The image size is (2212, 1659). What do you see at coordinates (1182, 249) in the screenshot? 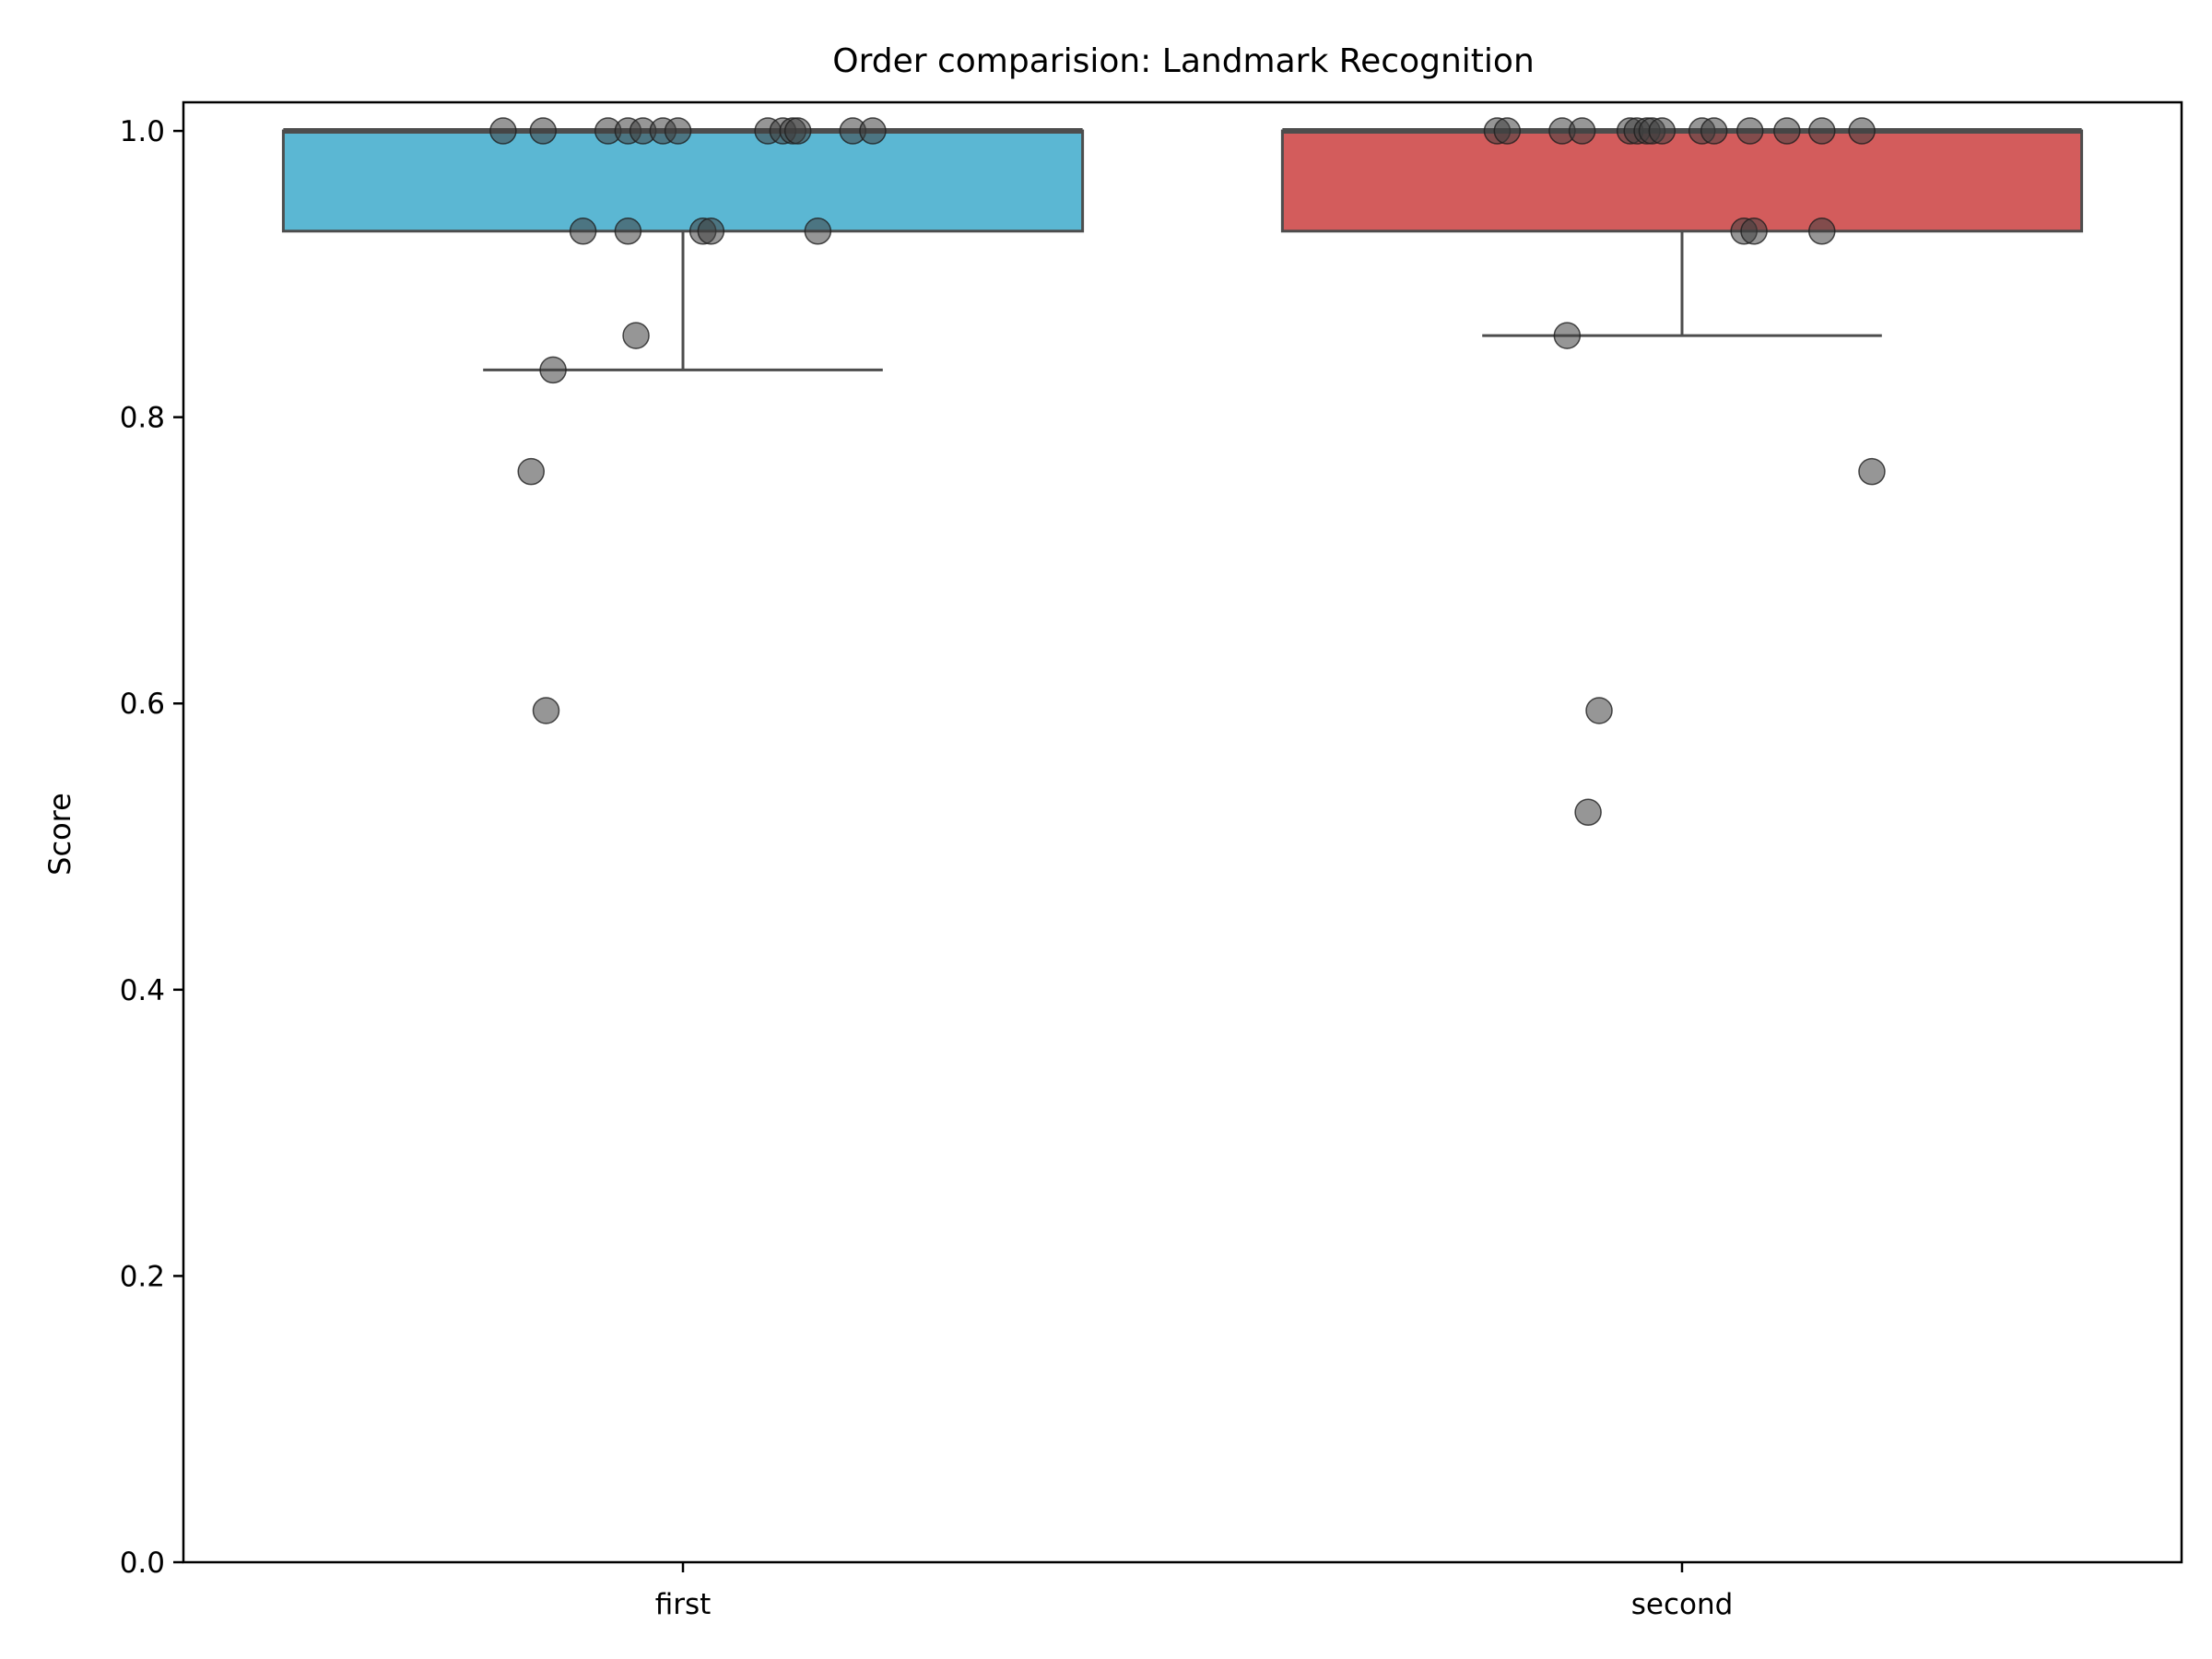
I see `boxes-layer` at bounding box center [1182, 249].